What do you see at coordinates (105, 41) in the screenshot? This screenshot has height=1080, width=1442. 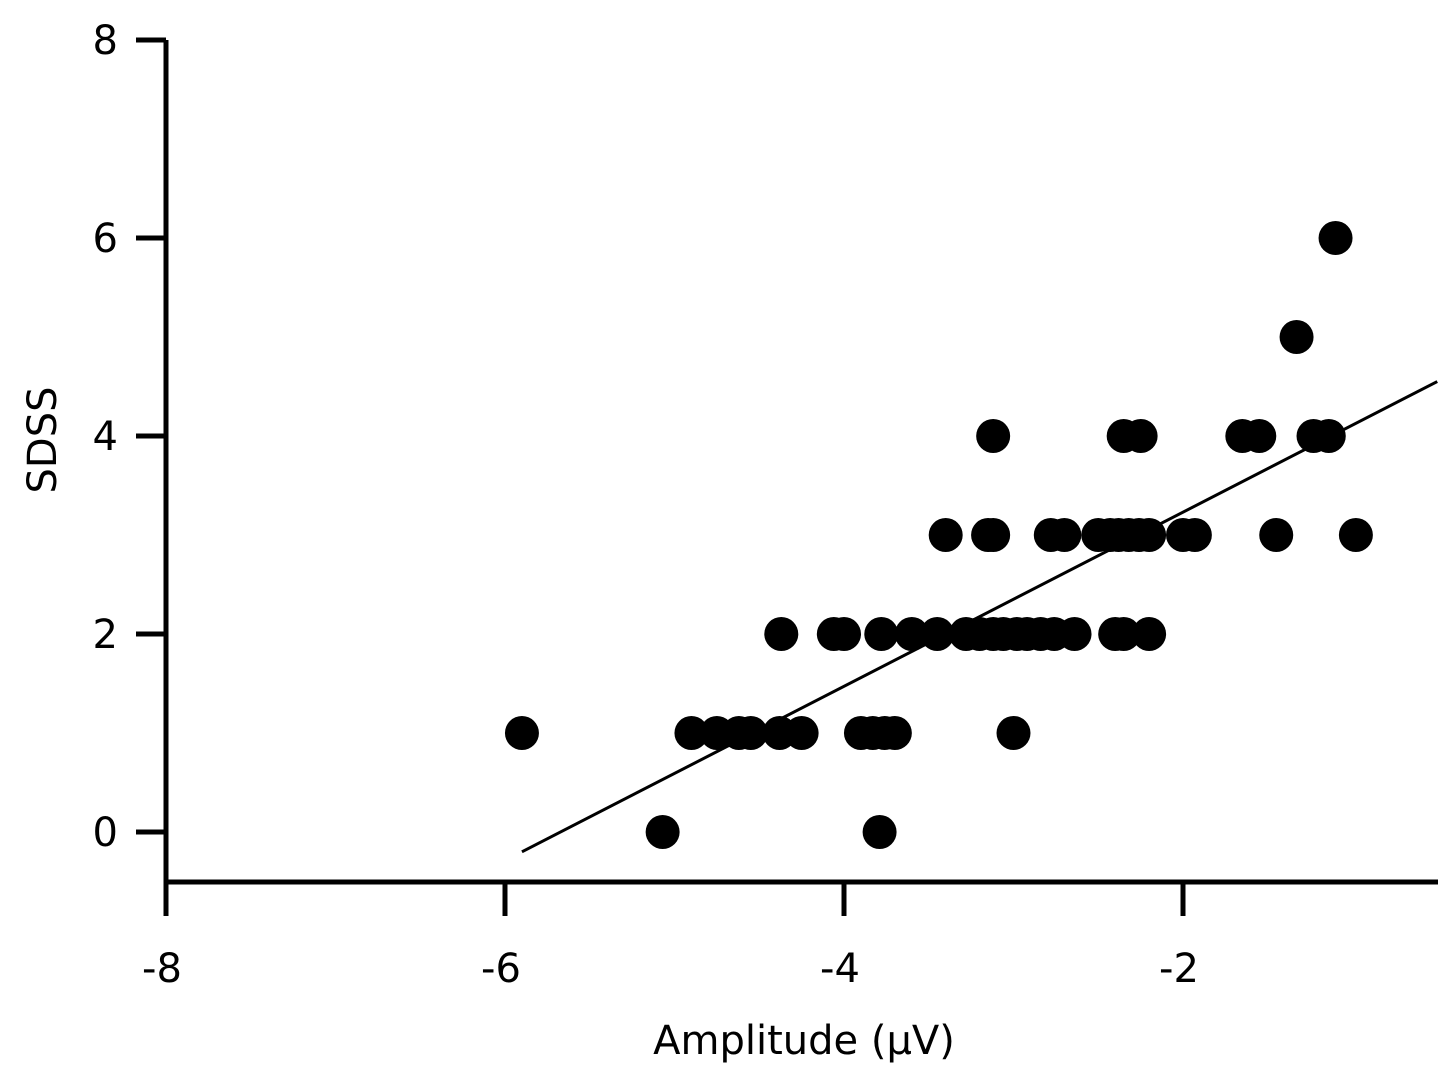 I see `y-tick-label: 8` at bounding box center [105, 41].